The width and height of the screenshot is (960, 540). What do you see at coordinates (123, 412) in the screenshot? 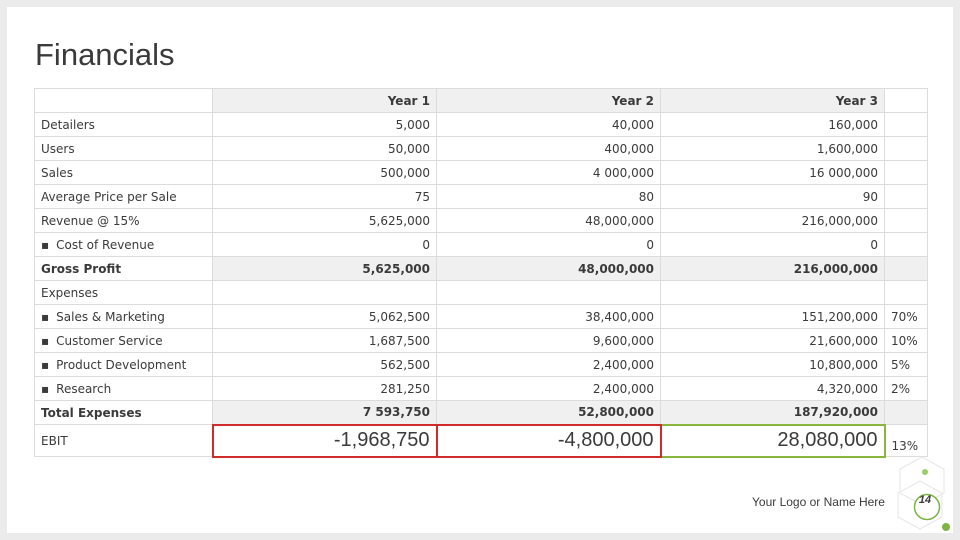
I see `row-label: Total Expenses` at bounding box center [123, 412].